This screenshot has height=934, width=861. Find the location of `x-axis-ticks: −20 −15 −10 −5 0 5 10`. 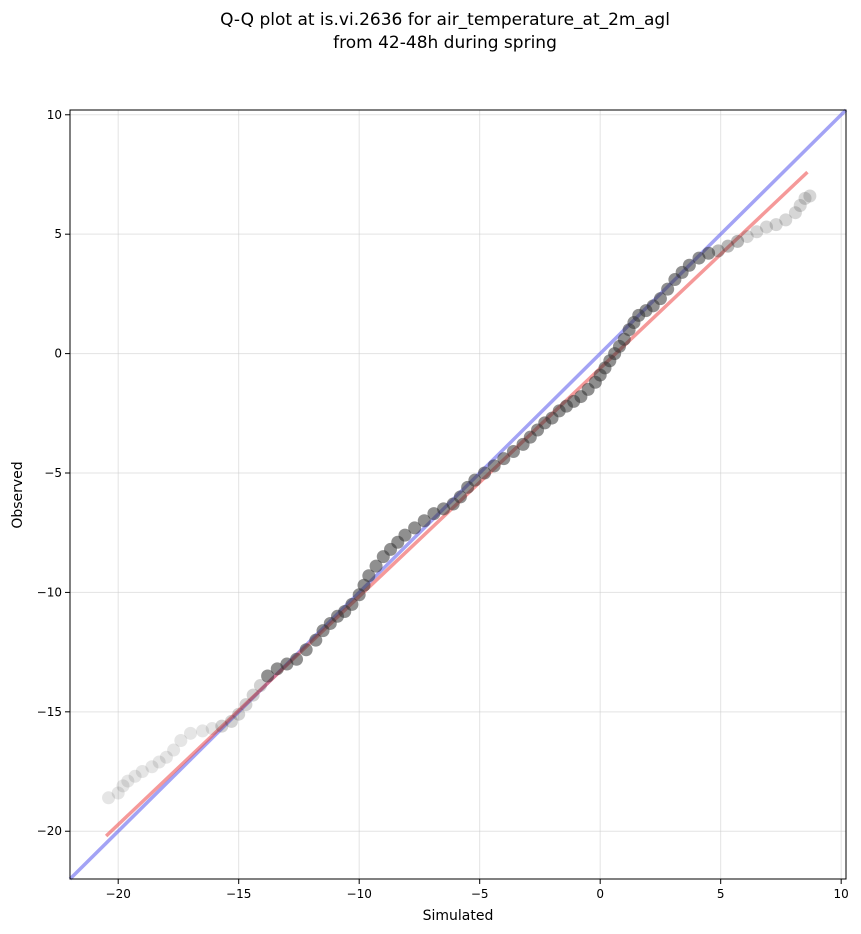

x-axis-ticks: −20 −15 −10 −5 0 5 10 is located at coordinates (477, 890).